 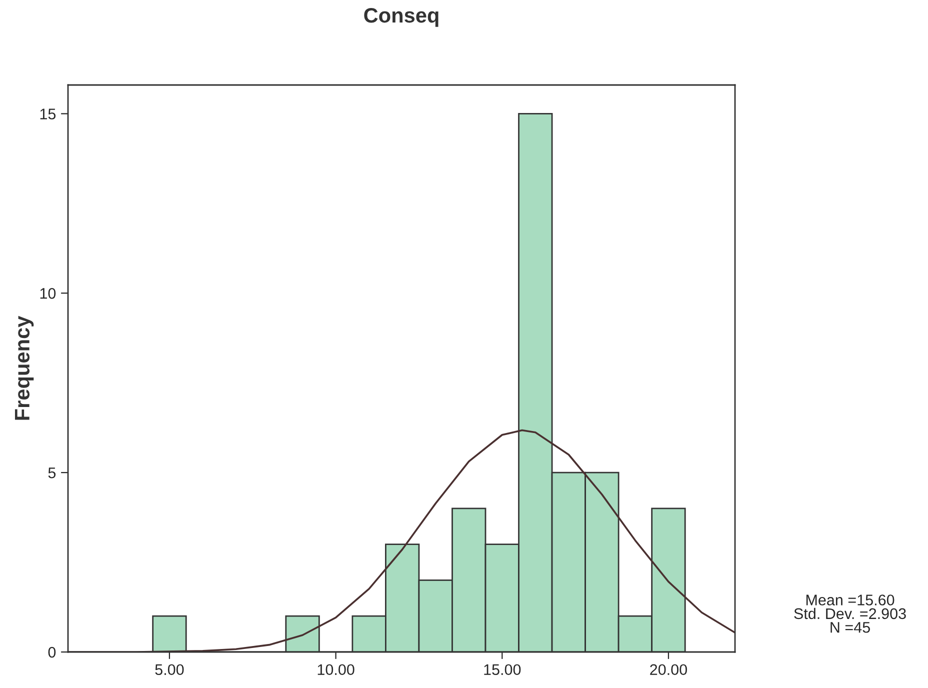 What do you see at coordinates (169, 670) in the screenshot?
I see `x-tick-label: 5.00` at bounding box center [169, 670].